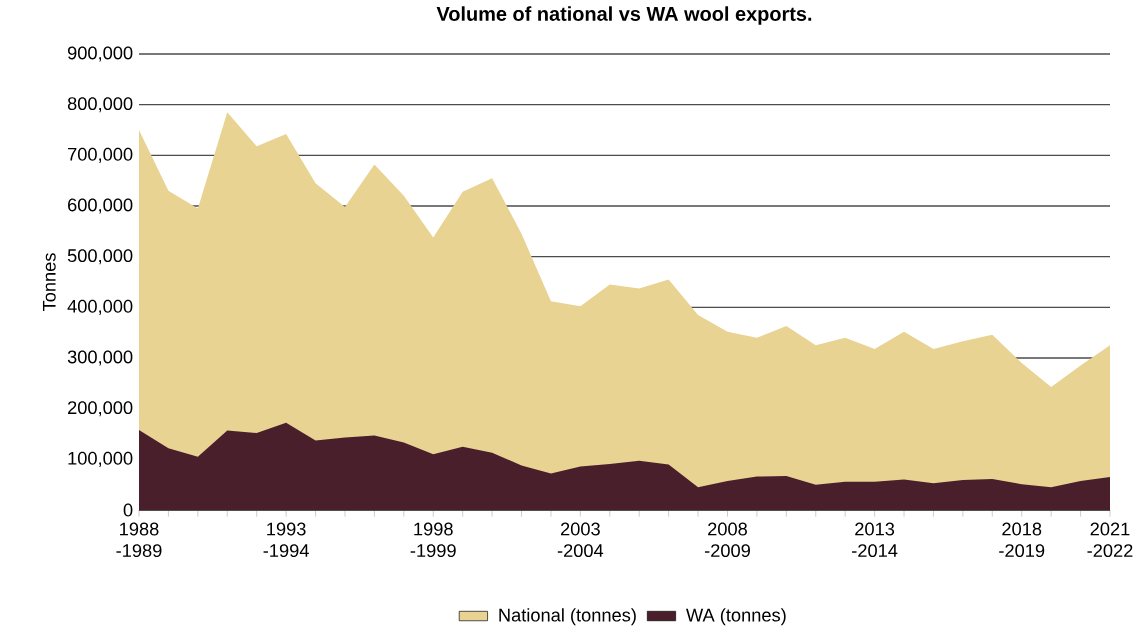 The image size is (1137, 626). Describe the element at coordinates (433, 540) in the screenshot. I see `x-tick-label: 1998 -1999` at that location.